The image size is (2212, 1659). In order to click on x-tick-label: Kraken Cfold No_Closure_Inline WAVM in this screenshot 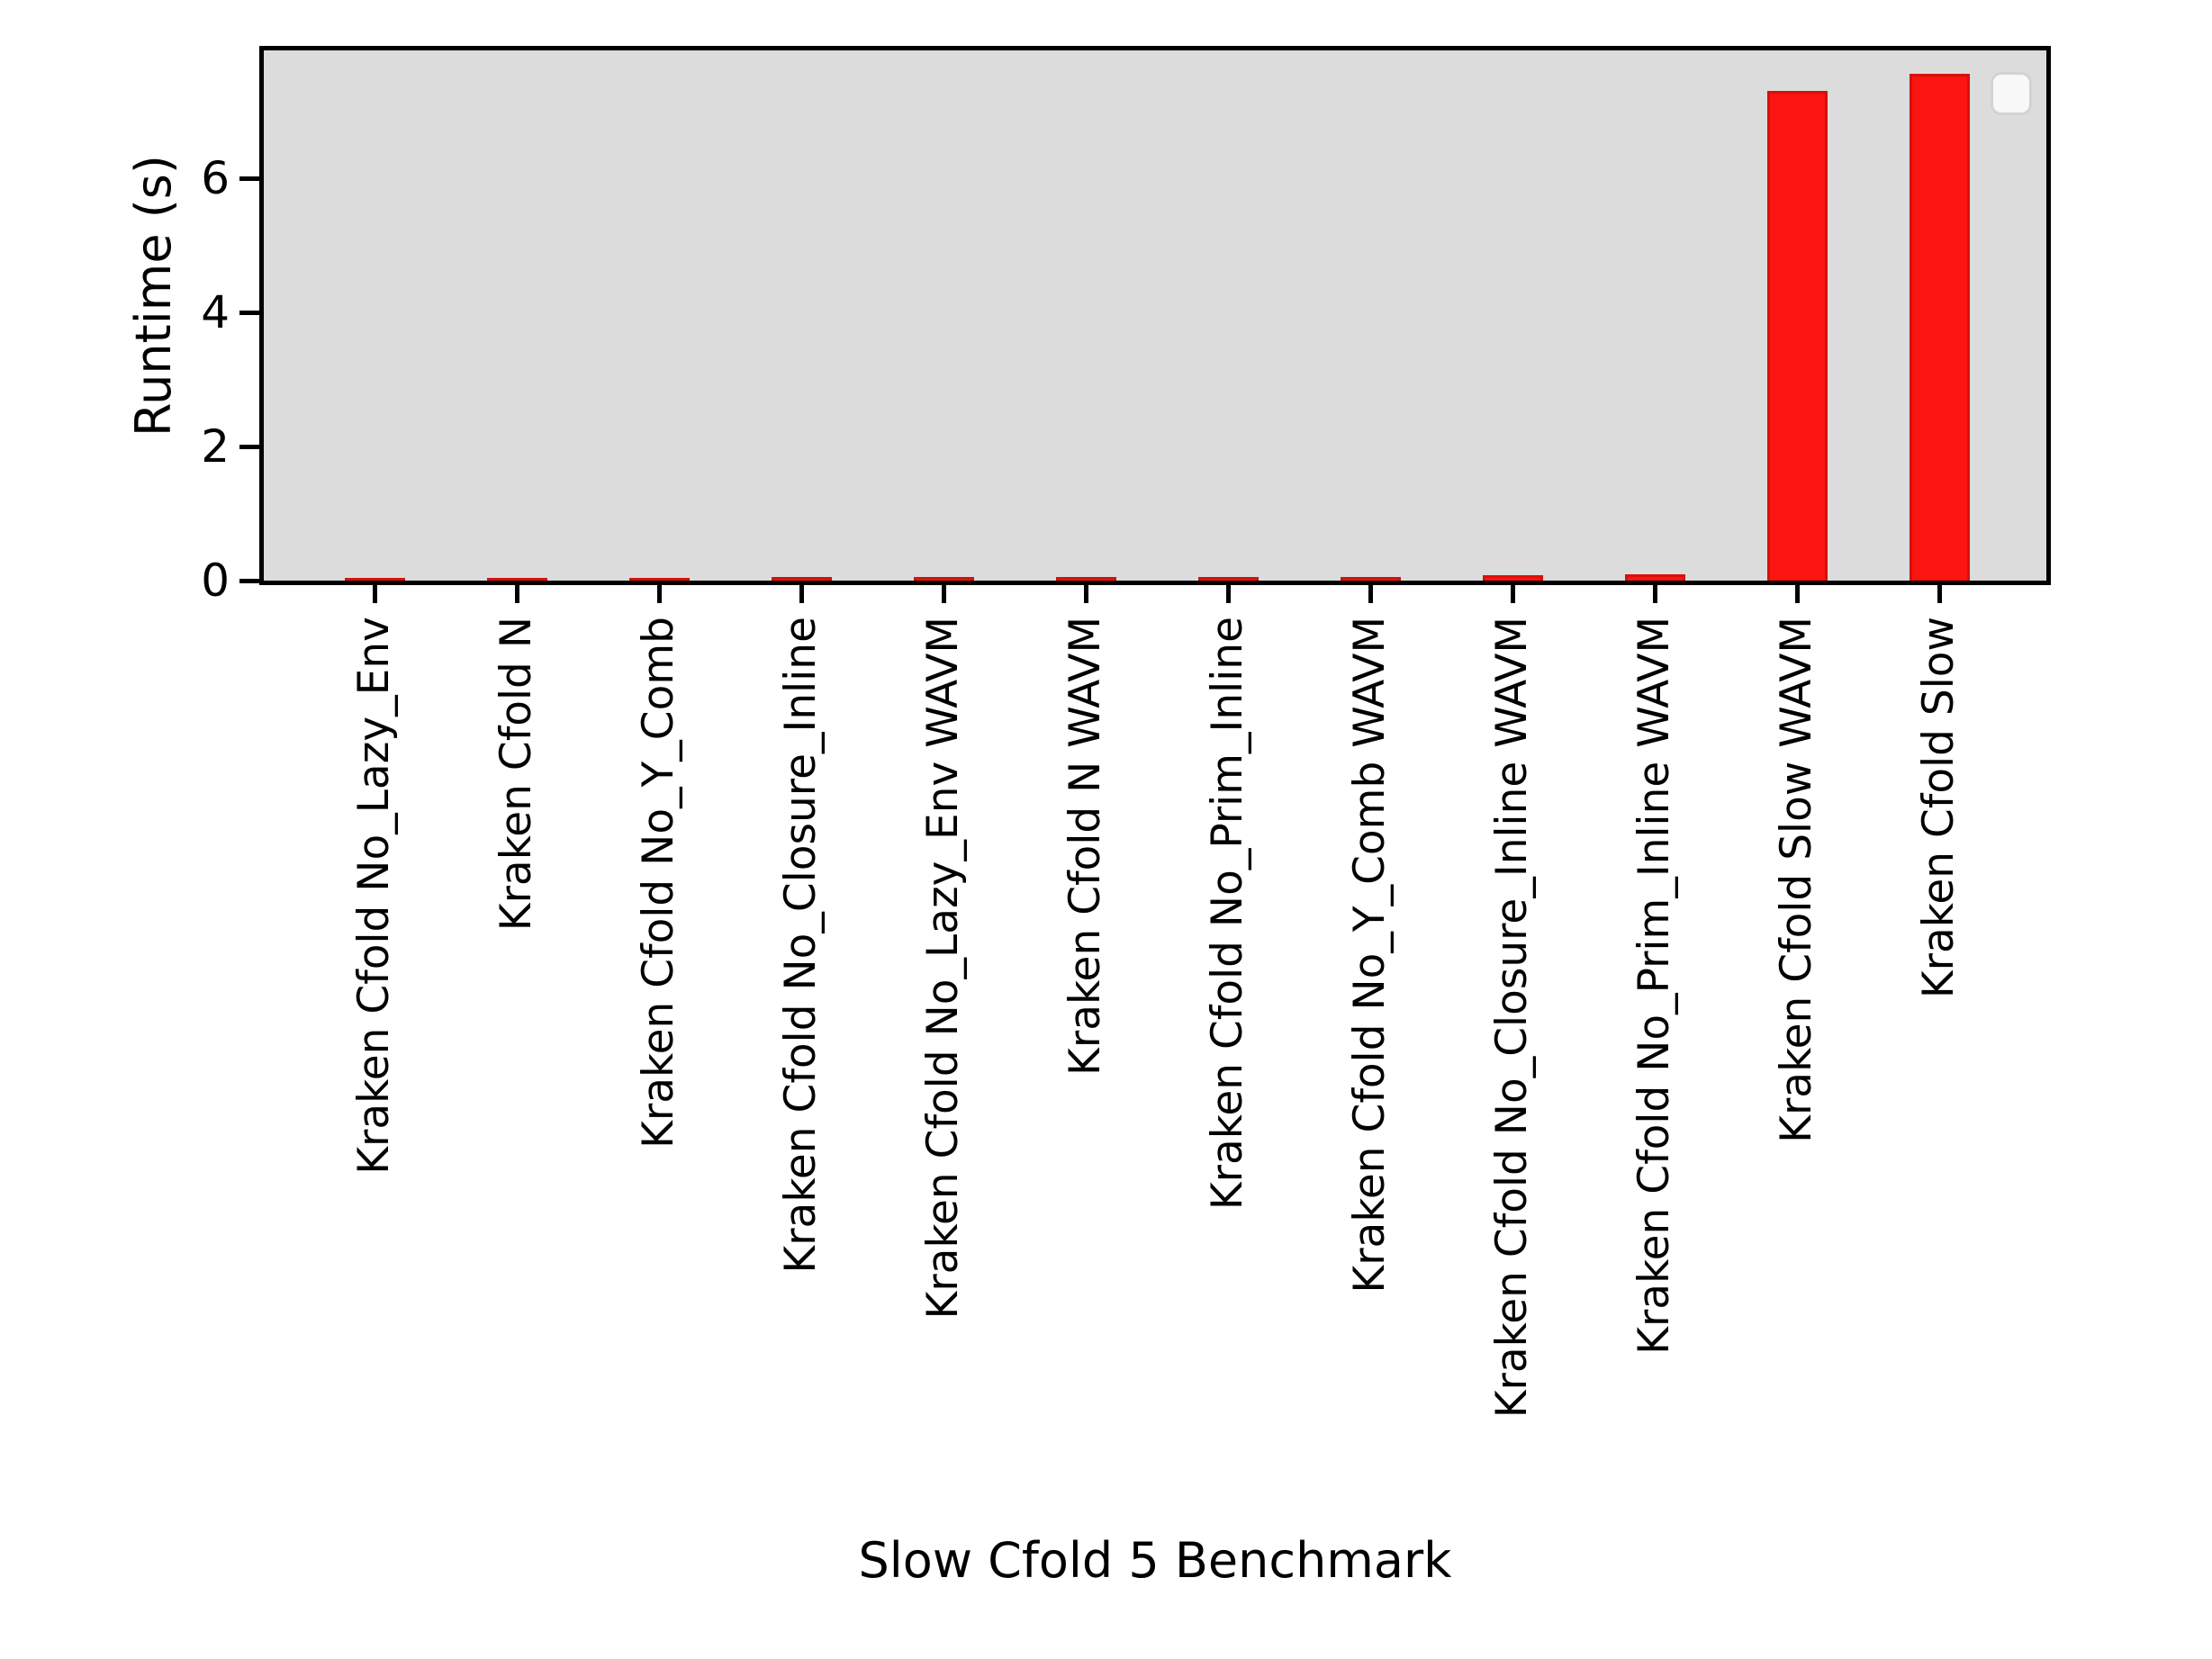, I will do `click(1512, 1018)`.